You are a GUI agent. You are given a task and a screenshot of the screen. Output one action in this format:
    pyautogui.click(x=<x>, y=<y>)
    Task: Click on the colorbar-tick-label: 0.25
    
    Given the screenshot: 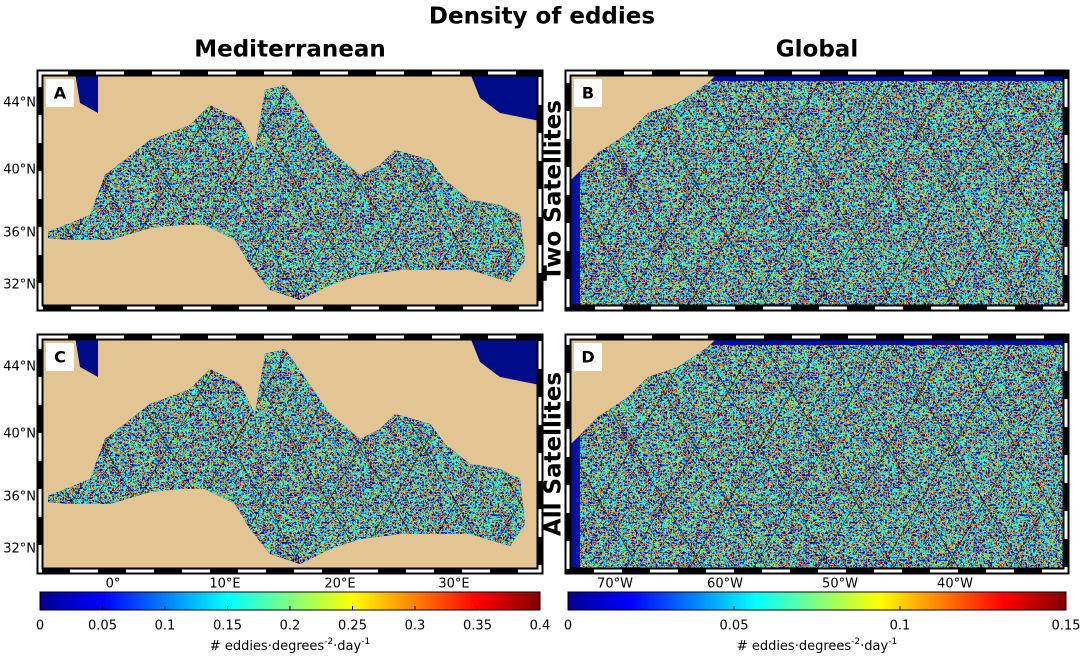 What is the action you would take?
    pyautogui.click(x=352, y=626)
    